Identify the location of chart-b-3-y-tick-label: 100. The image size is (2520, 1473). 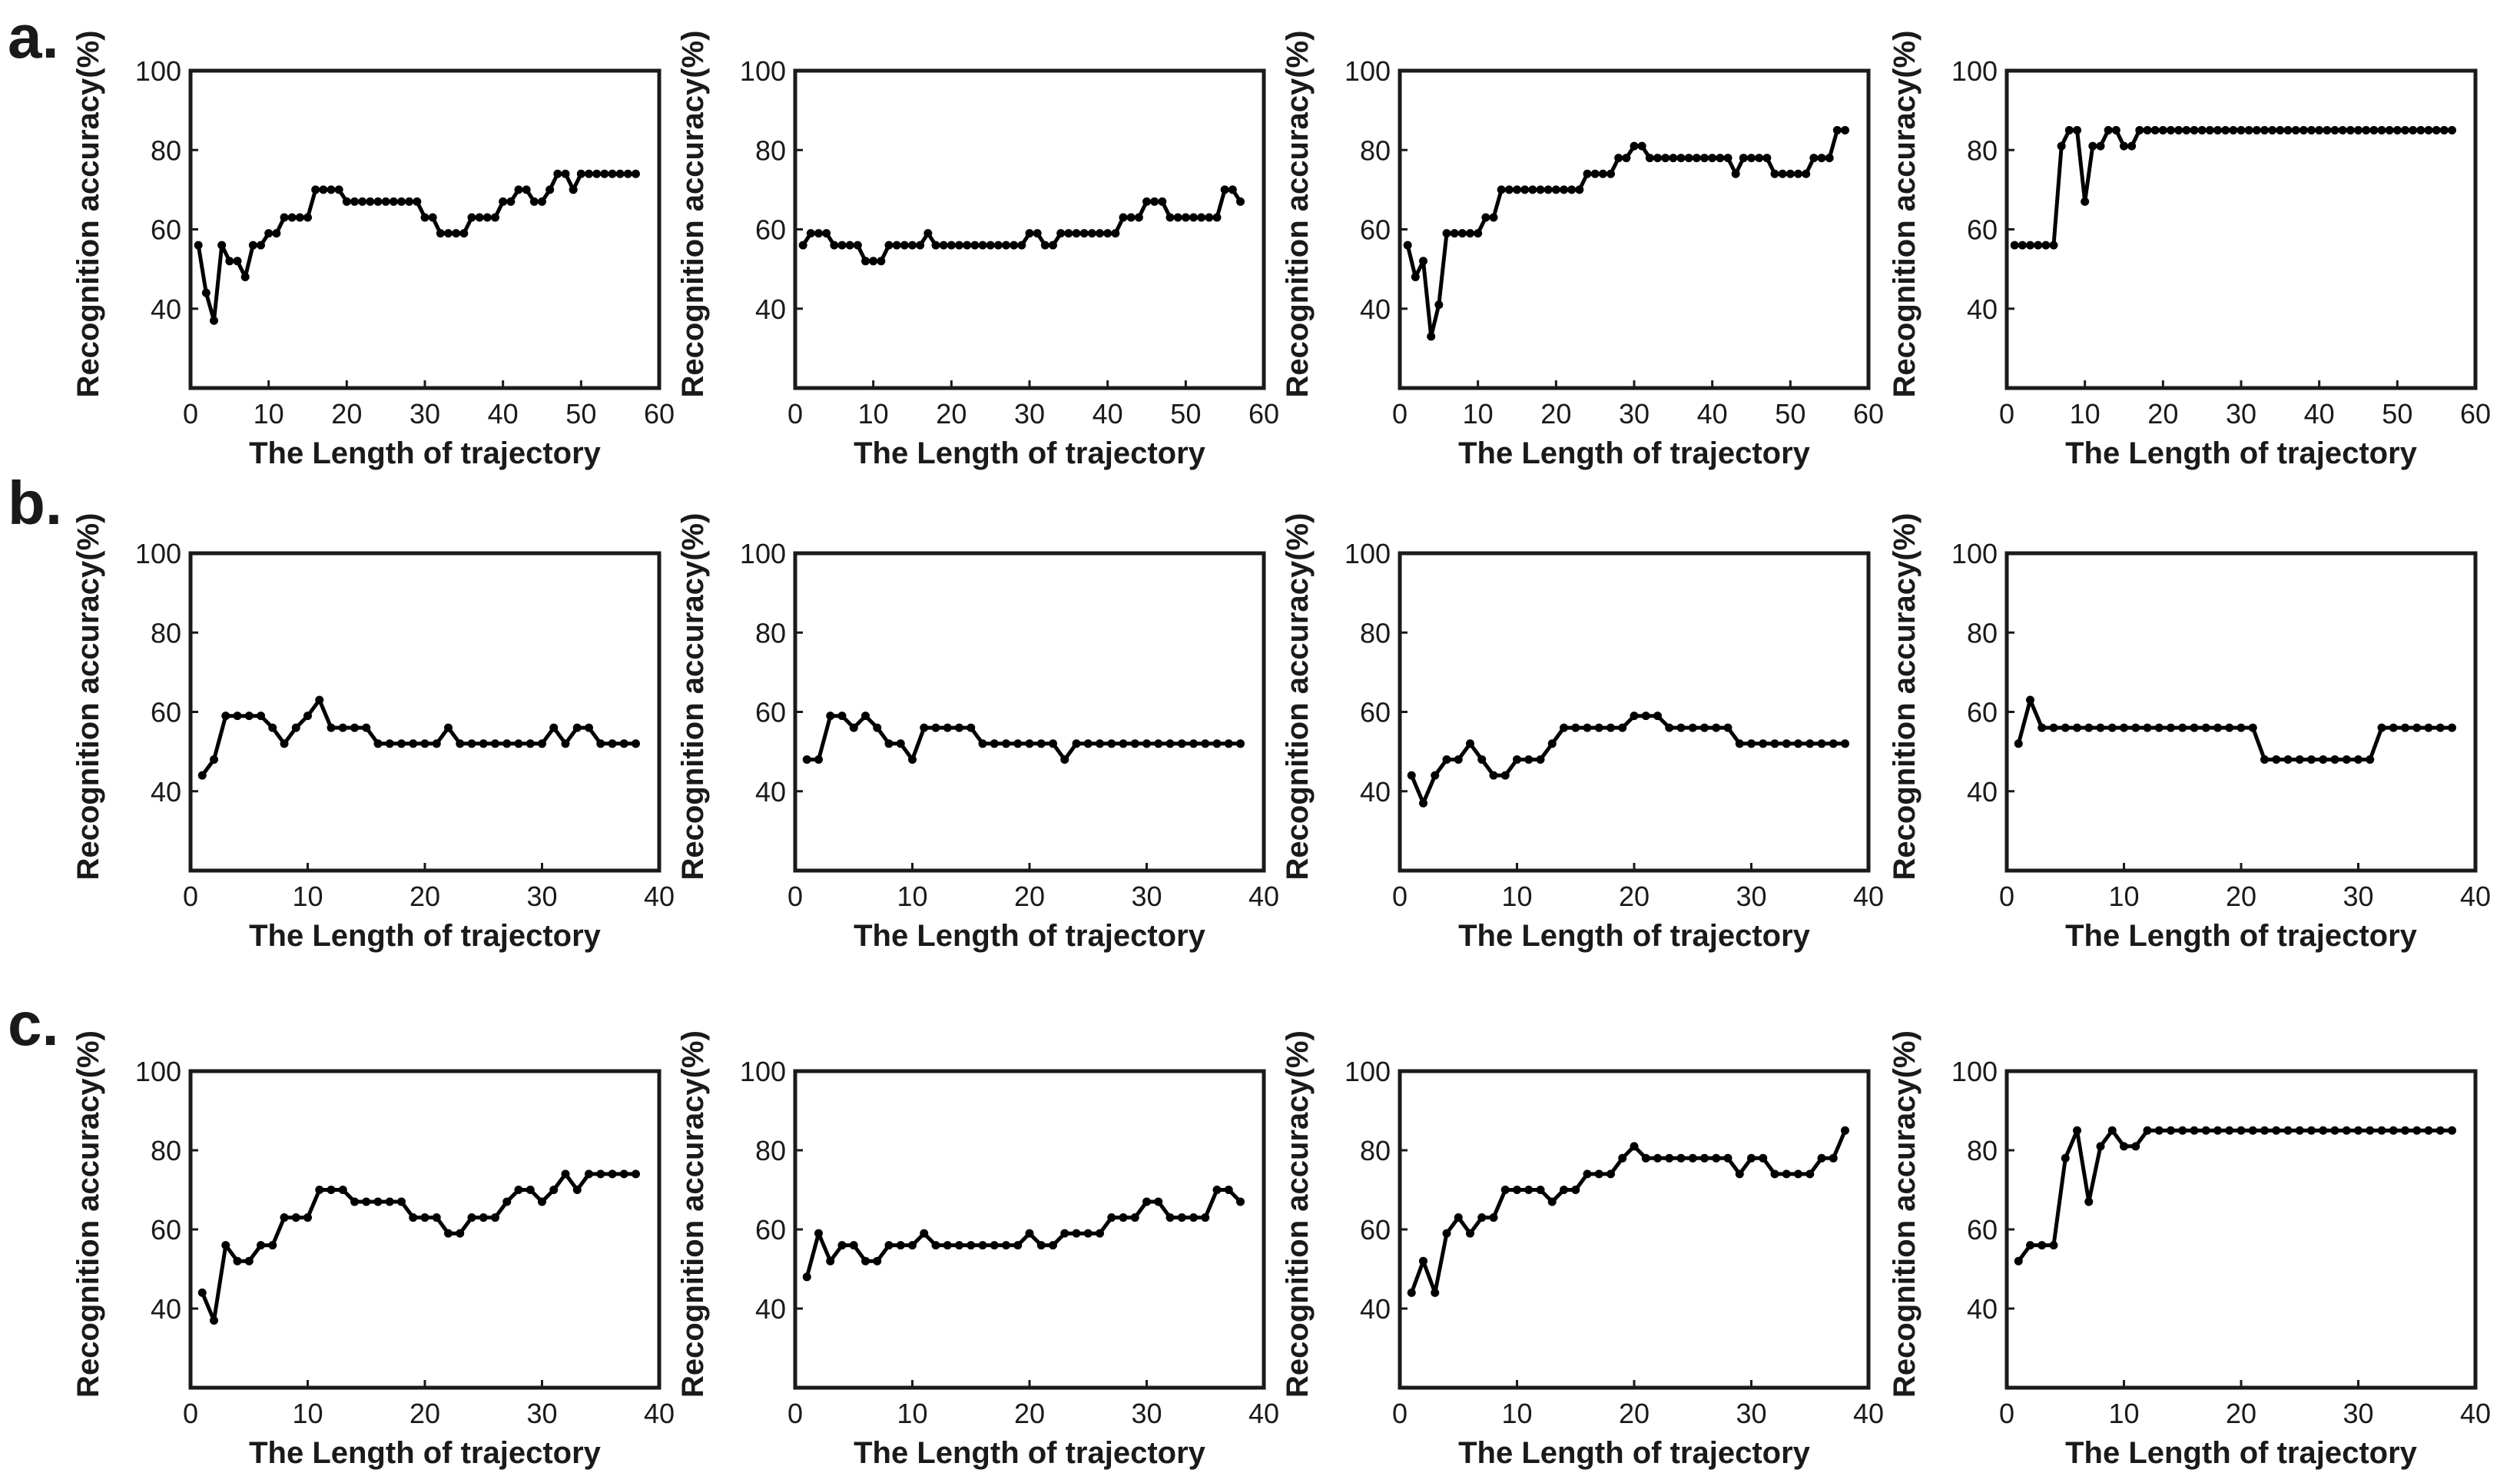
(1368, 553).